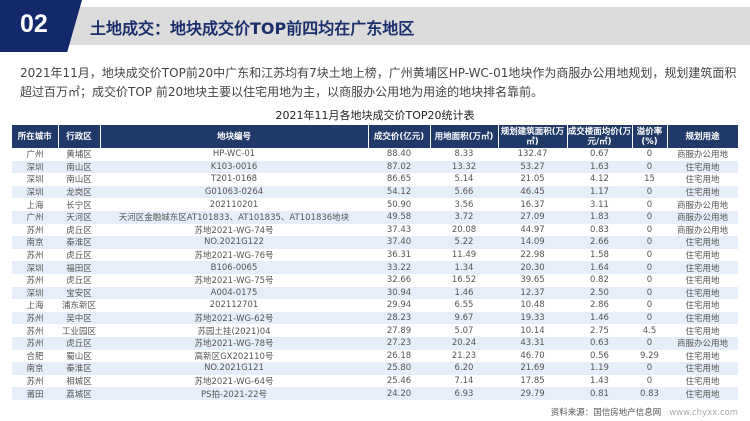  I want to click on column-header: 规划用途, so click(703, 136).